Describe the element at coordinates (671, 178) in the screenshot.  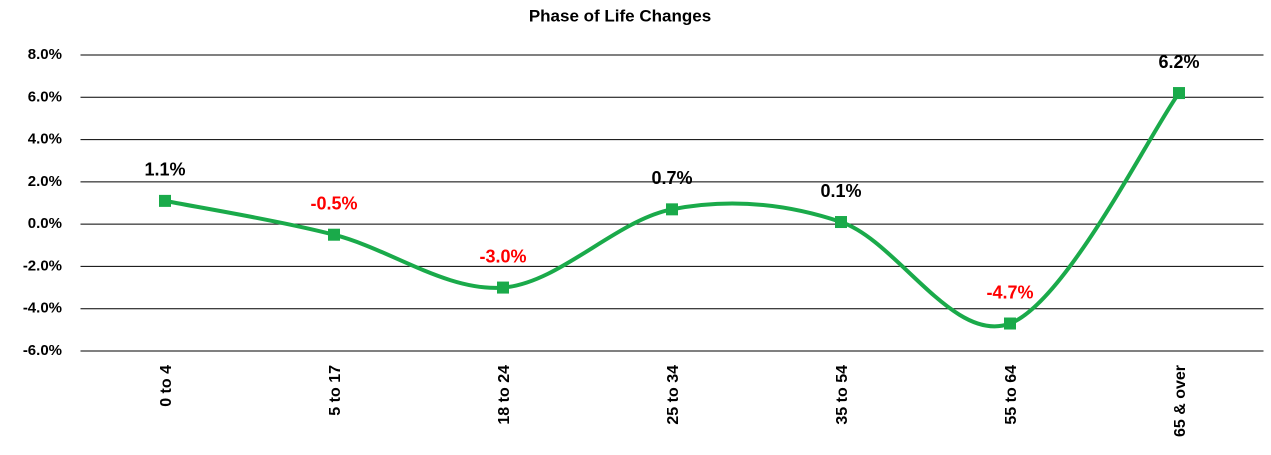
I see `data-label: 0.7%` at that location.